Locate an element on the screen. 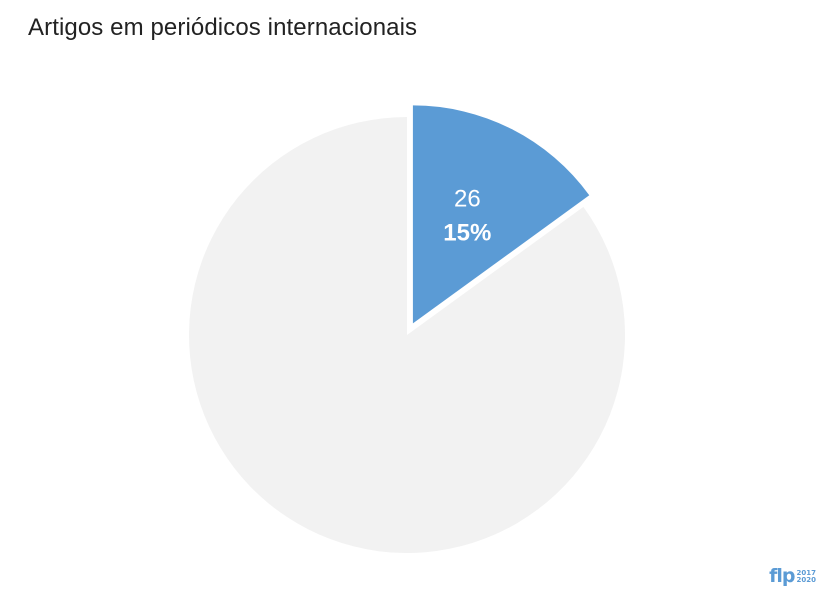  slice-value-label: 26 is located at coordinates (467, 199).